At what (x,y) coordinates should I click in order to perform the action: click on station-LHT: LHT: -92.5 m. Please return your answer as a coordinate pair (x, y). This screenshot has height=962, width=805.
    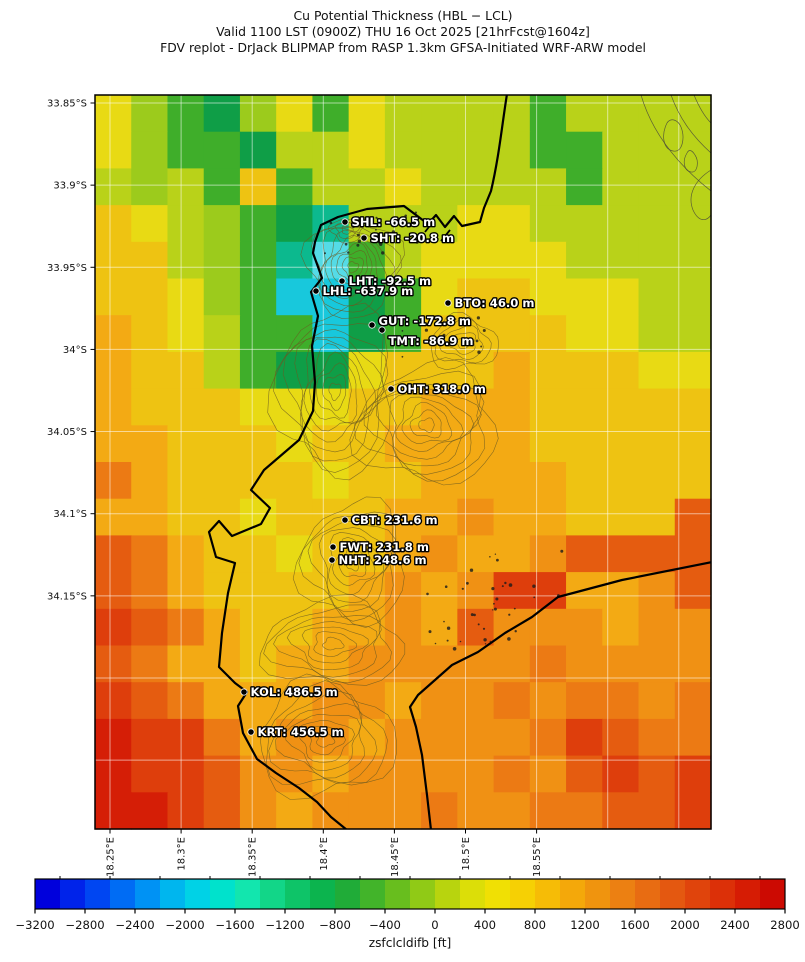
    Looking at the image, I should click on (385, 281).